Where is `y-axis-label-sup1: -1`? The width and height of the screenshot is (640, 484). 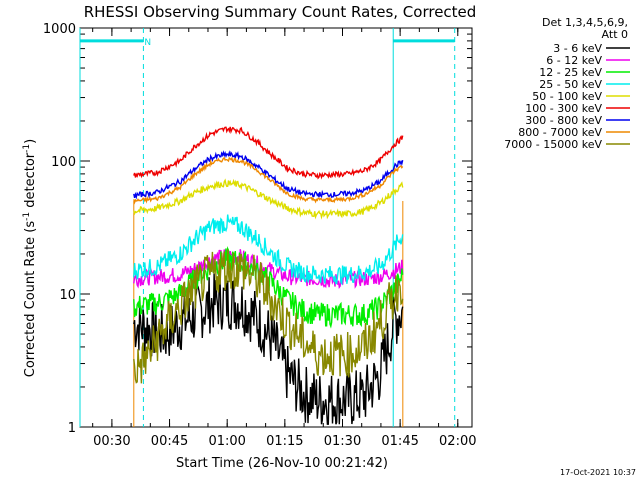
y-axis-label-sup1: -1 is located at coordinates (27, 216).